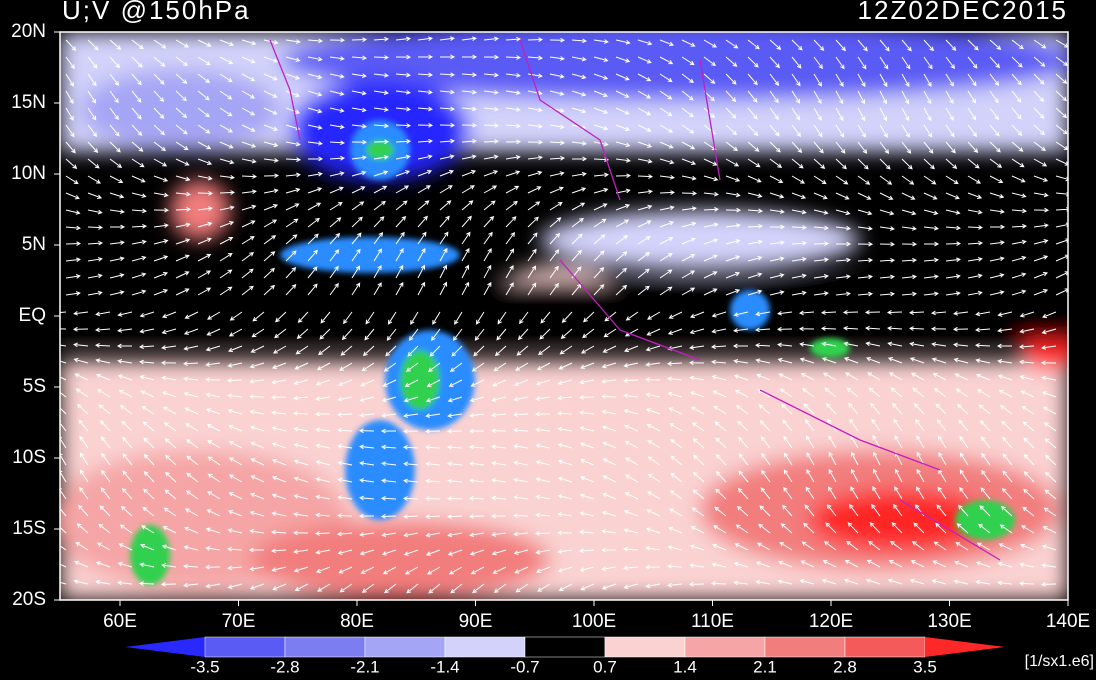 This screenshot has width=1096, height=680. Describe the element at coordinates (325, 647) in the screenshot. I see `colorbar-cell` at that location.